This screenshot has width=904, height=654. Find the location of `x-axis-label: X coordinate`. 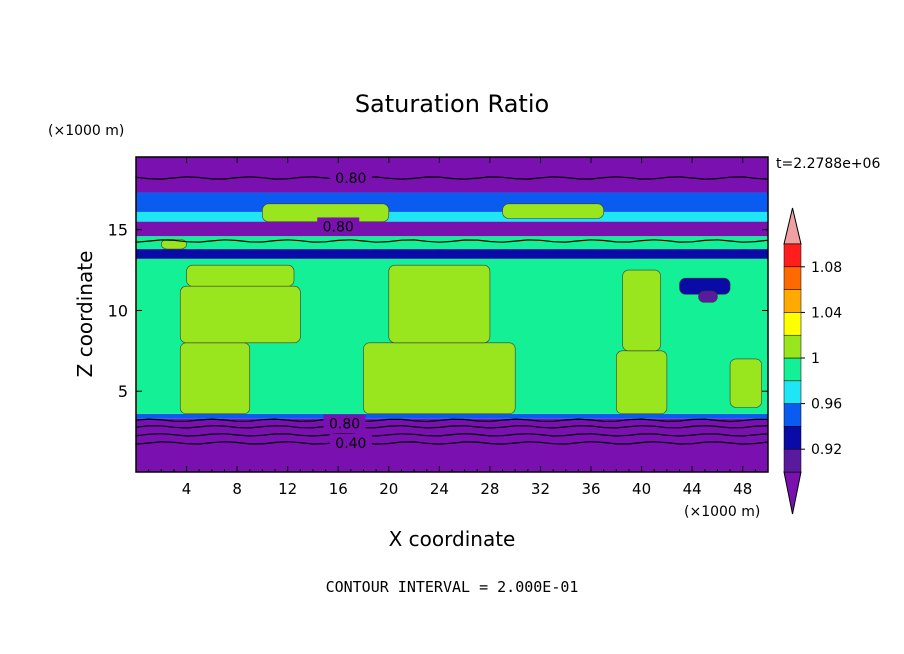

x-axis-label: X coordinate is located at coordinates (452, 539).